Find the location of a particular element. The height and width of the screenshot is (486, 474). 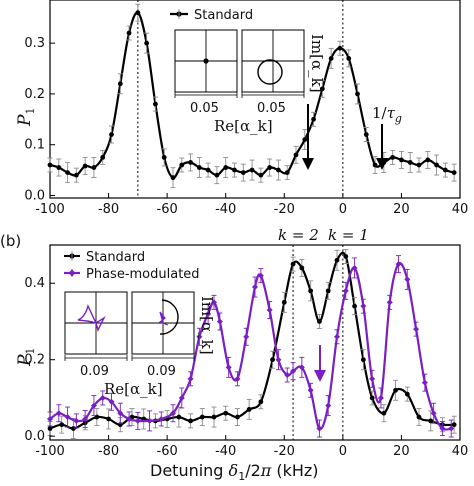

legend-phase-marker is located at coordinates (72, 273).